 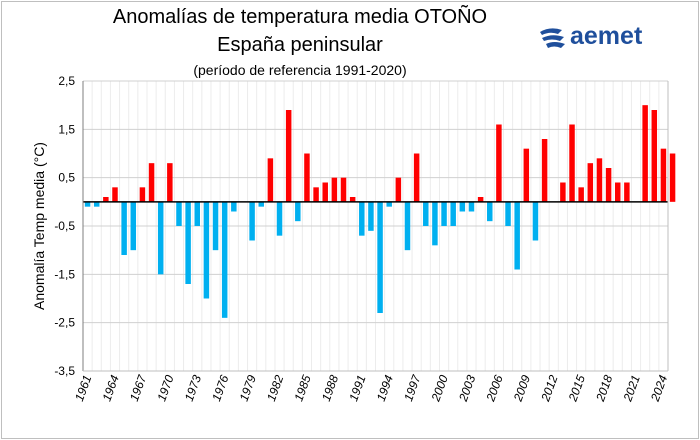 I want to click on aemet-logo: aemet, so click(x=598, y=38).